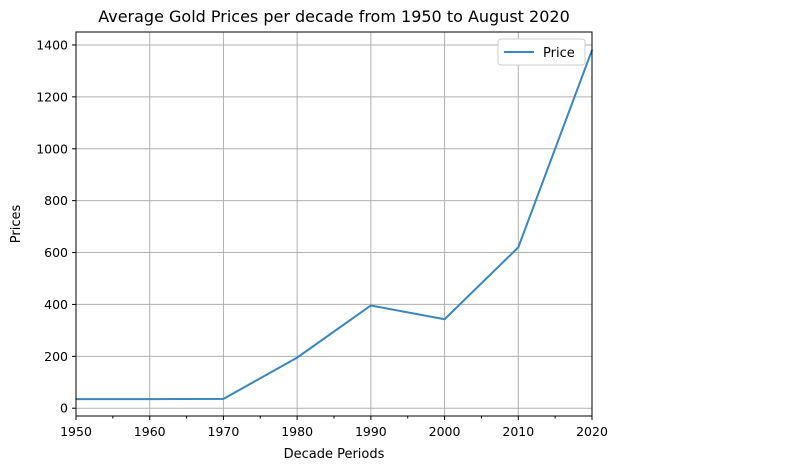 This screenshot has height=469, width=800. Describe the element at coordinates (297, 431) in the screenshot. I see `x-tick-label: 1980` at that location.